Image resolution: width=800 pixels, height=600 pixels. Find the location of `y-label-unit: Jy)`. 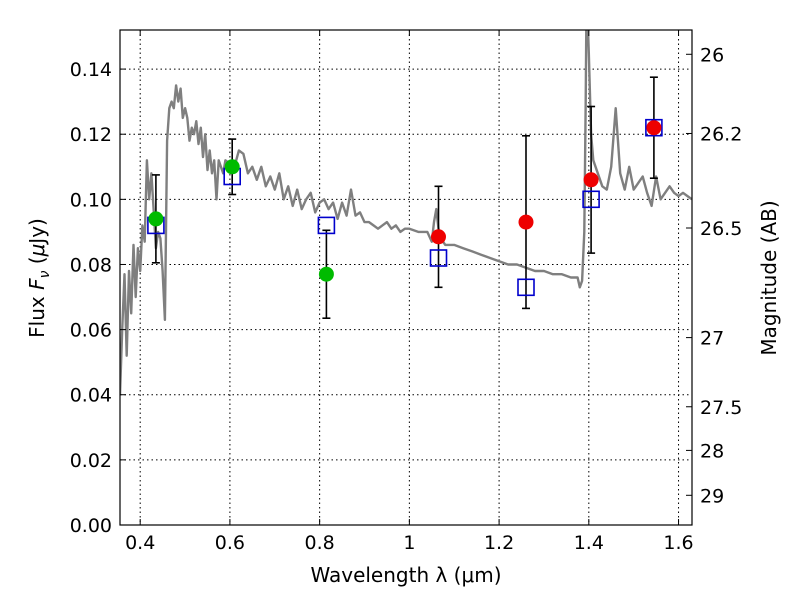

y-label-unit: Jy) is located at coordinates (37, 232).